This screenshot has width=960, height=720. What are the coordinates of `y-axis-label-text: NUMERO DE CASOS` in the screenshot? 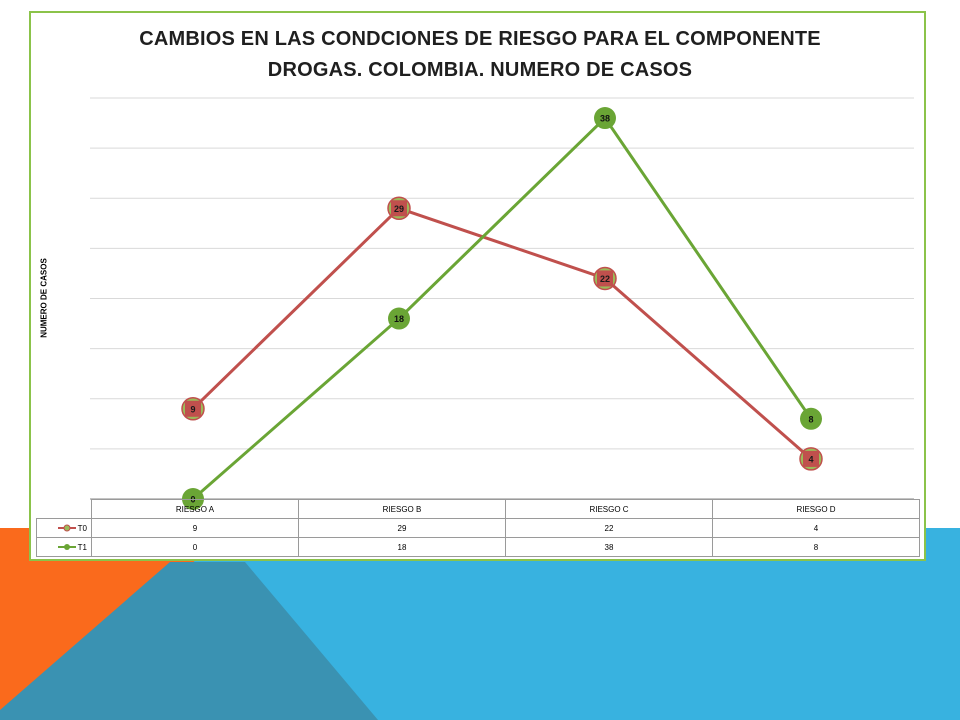 It's located at (44, 298).